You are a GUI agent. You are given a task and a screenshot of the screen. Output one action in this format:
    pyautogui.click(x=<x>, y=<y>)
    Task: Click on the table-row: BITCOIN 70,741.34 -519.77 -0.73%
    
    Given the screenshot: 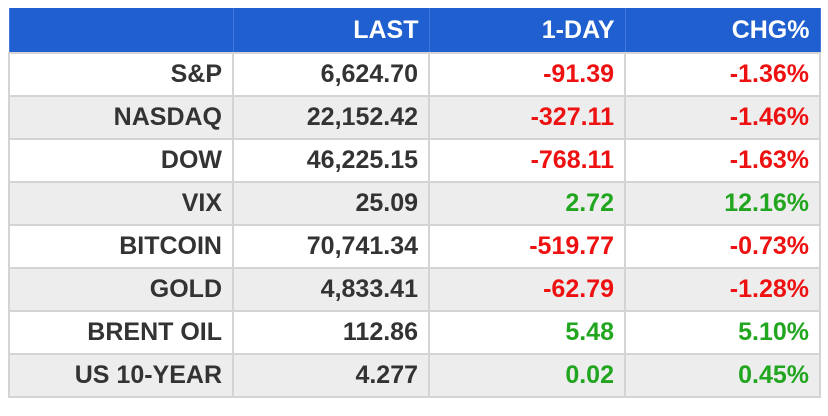 What is the action you would take?
    pyautogui.click(x=414, y=246)
    